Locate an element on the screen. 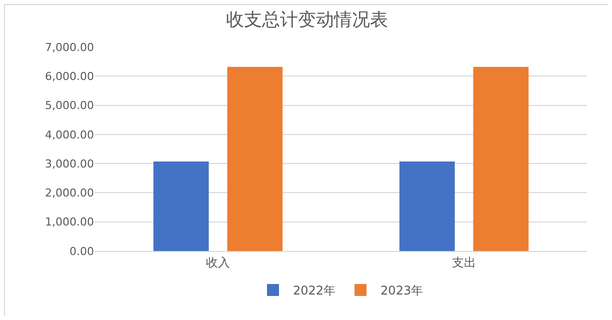 This screenshot has height=320, width=612. y-tick-label: 1,000.00 is located at coordinates (69, 222).